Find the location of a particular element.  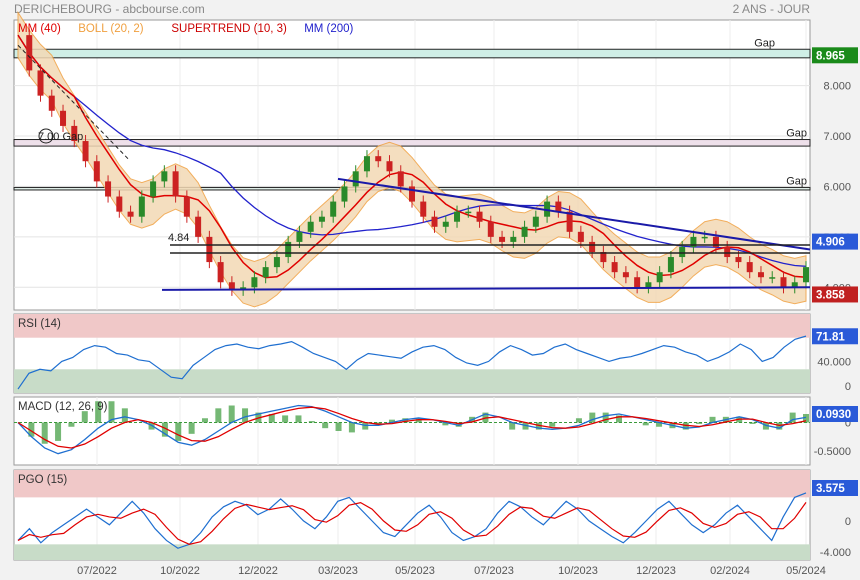

last-price-badge: 4.906 is located at coordinates (830, 243).